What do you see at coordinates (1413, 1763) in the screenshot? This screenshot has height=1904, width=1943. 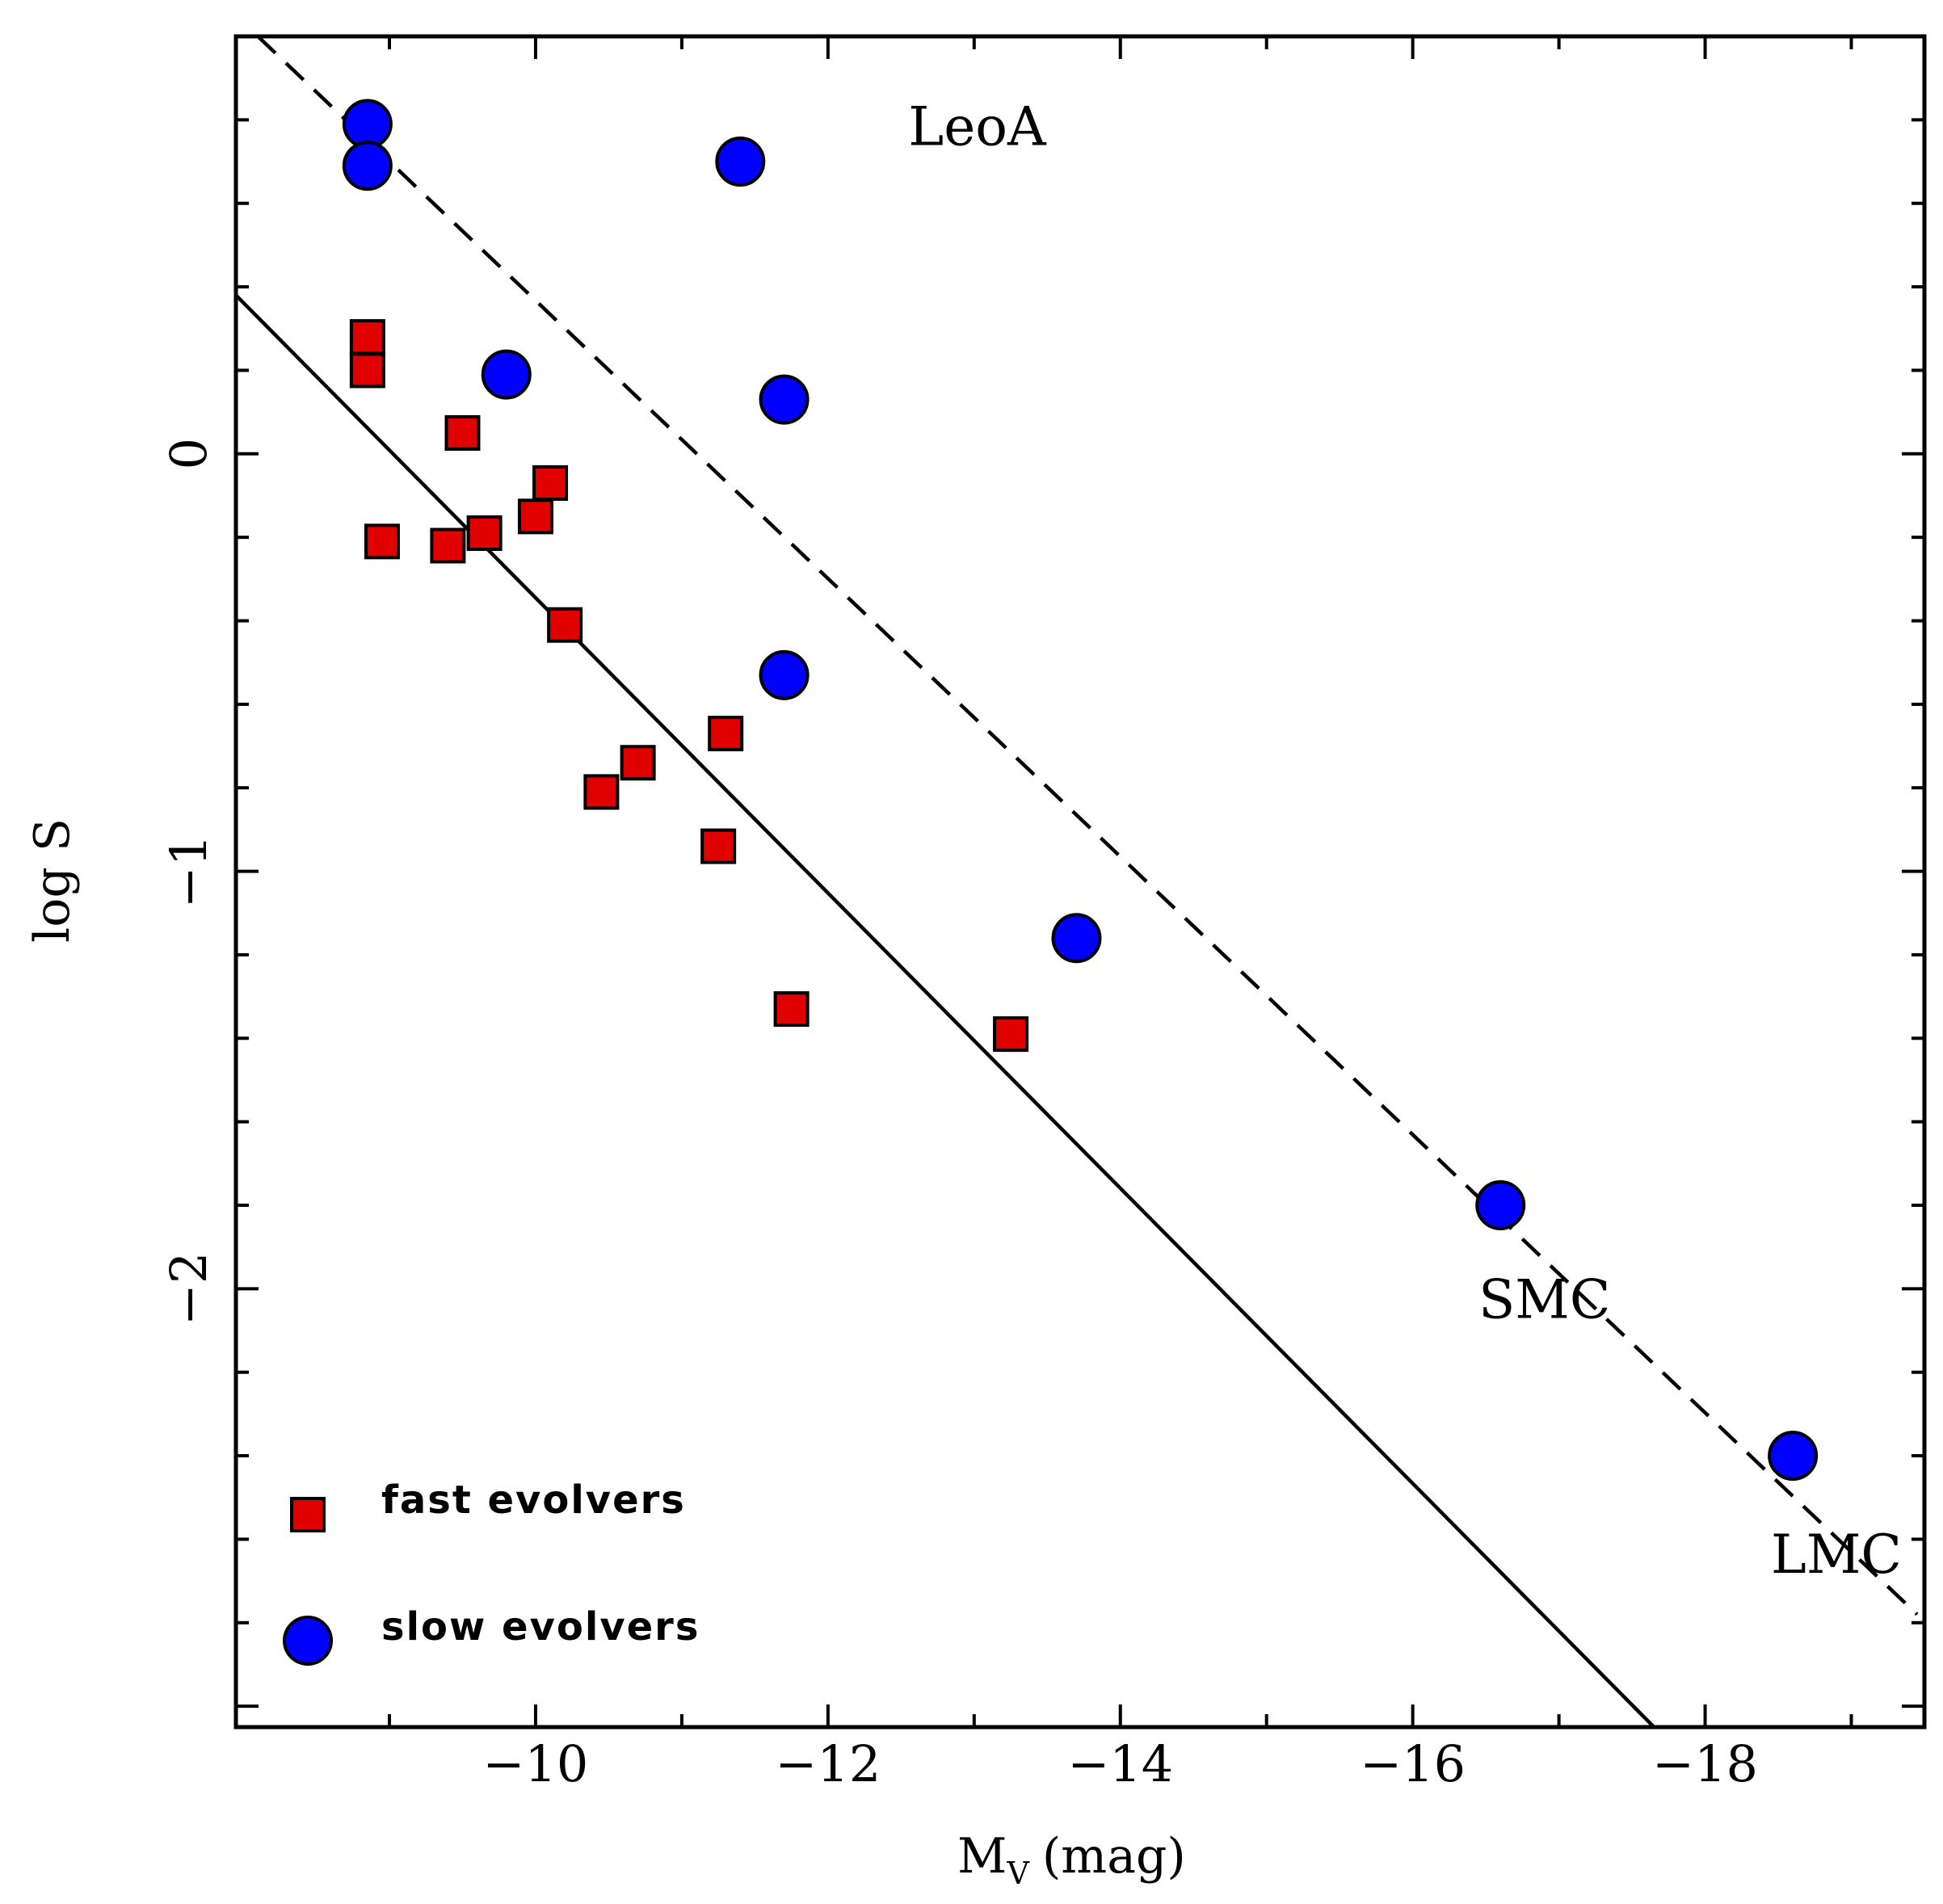 I see `x-tick-label: −16` at bounding box center [1413, 1763].